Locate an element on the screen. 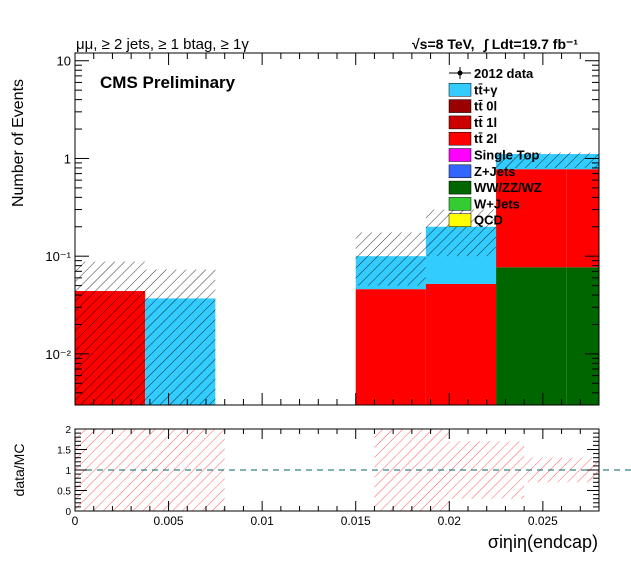 The width and height of the screenshot is (631, 572). cms-label: CMS Preliminary is located at coordinates (168, 82).